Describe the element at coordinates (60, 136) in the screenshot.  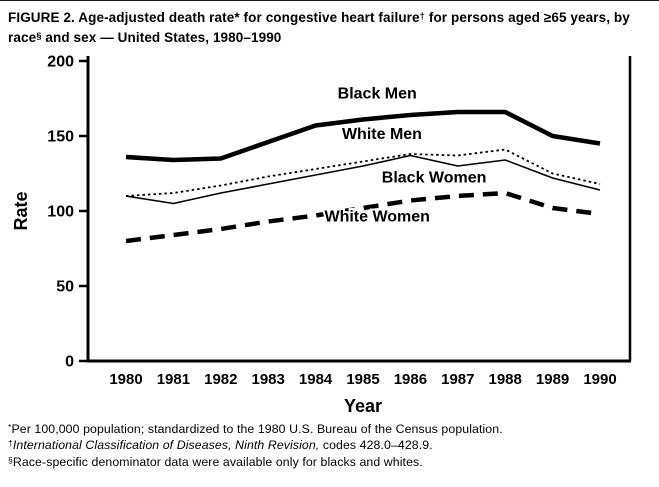
I see `y-tick-label: 150` at that location.